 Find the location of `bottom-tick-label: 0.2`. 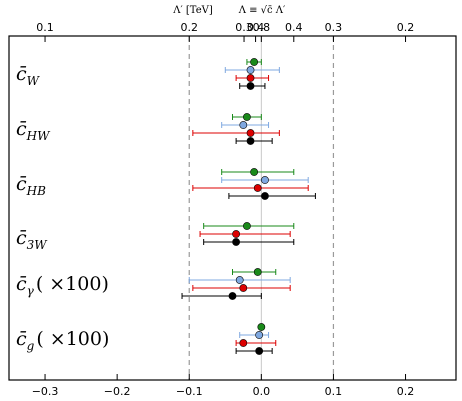

bottom-tick-label: 0.2 is located at coordinates (406, 391).